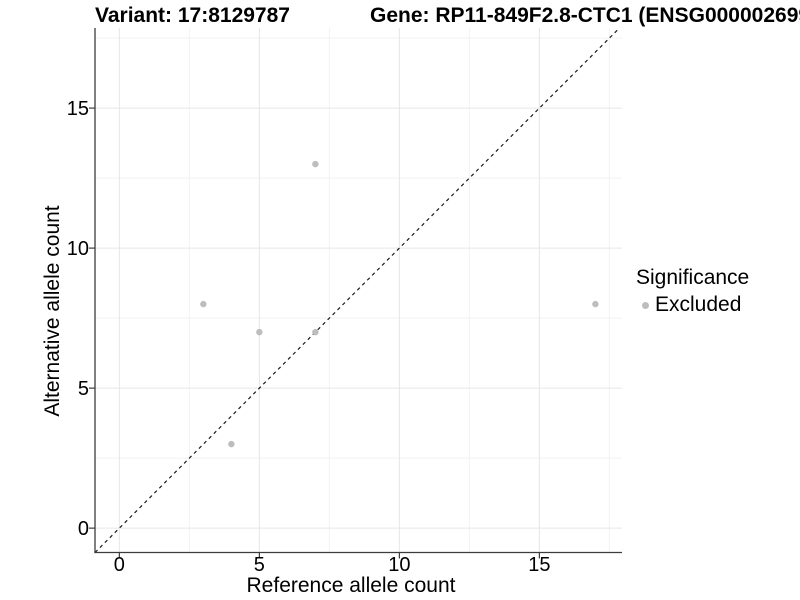 The image size is (800, 600). What do you see at coordinates (692, 291) in the screenshot?
I see `legend: Significance Excluded` at bounding box center [692, 291].